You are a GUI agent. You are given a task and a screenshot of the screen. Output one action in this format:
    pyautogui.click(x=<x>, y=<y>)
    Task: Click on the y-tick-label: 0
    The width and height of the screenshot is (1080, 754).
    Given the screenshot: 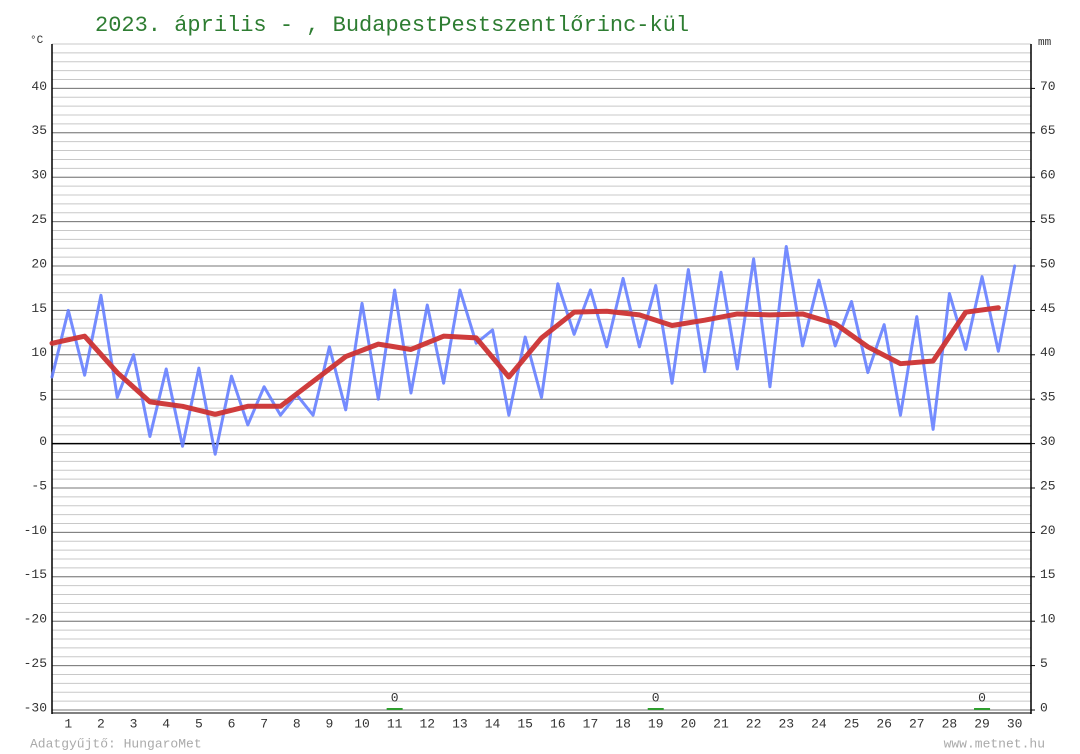 What is the action you would take?
    pyautogui.click(x=43, y=441)
    